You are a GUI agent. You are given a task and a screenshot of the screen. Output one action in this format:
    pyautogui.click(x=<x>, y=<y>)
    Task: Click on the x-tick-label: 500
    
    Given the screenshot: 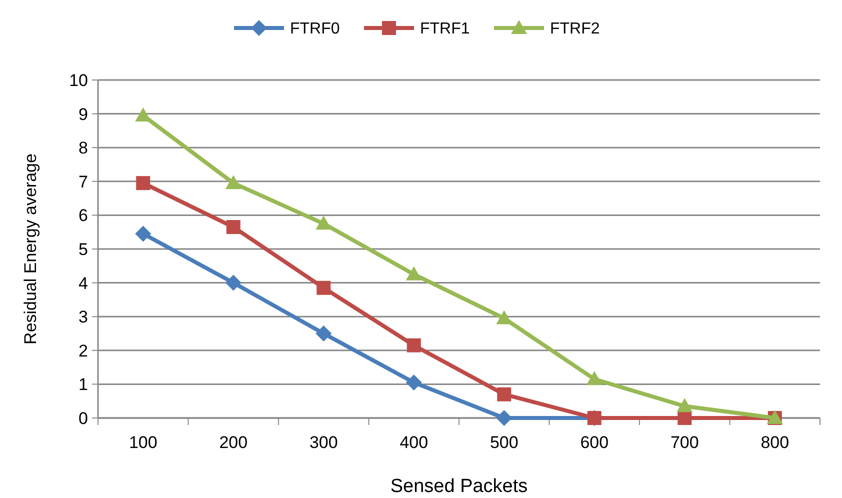 What is the action you would take?
    pyautogui.click(x=504, y=442)
    